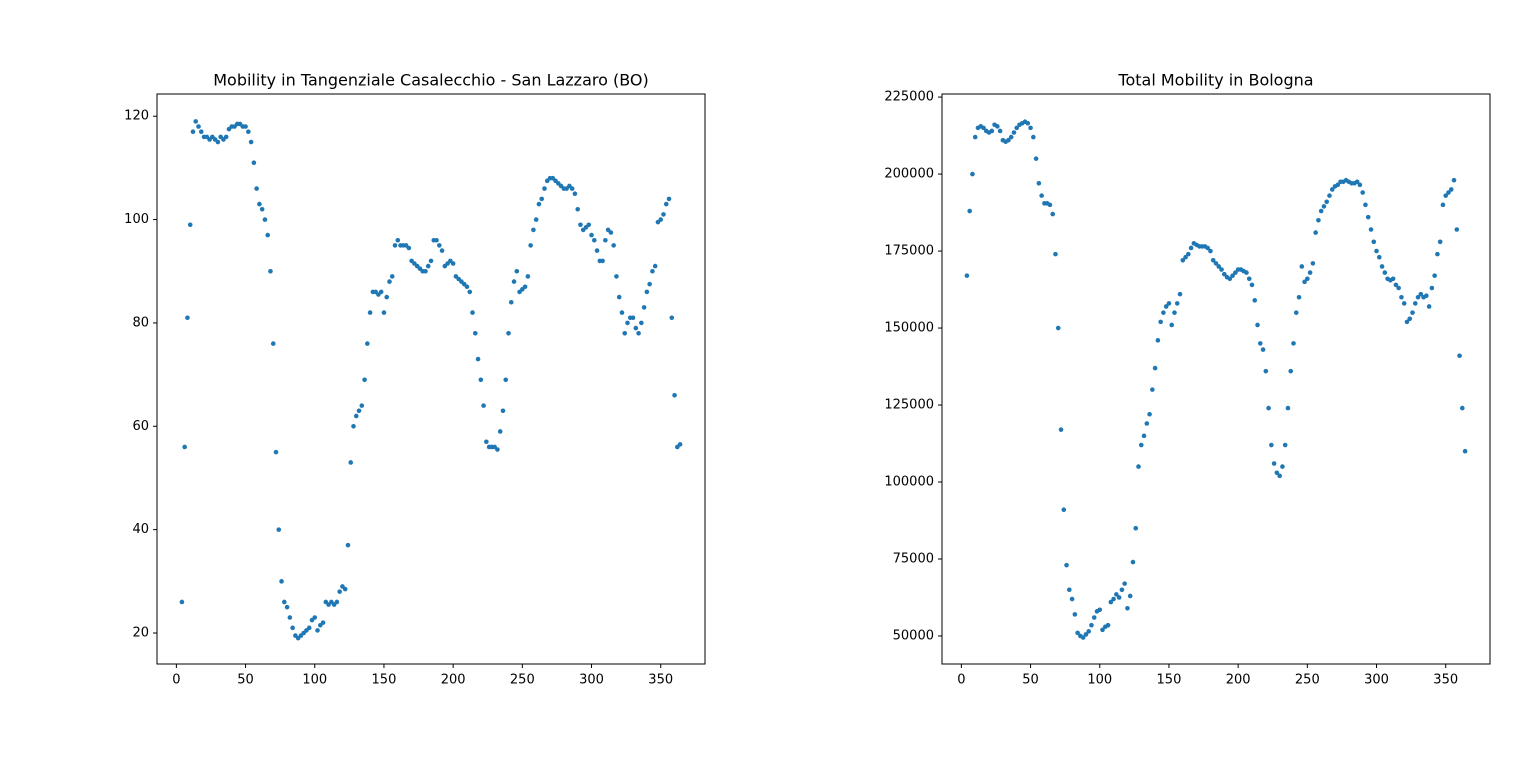  What do you see at coordinates (660, 680) in the screenshot?
I see `x-tick-label: 350` at bounding box center [660, 680].